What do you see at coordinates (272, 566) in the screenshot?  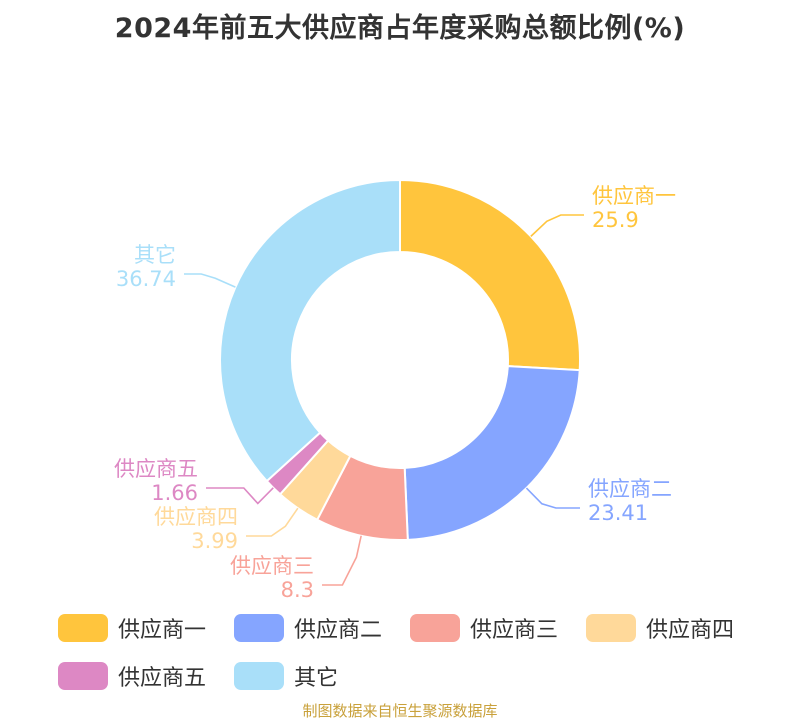 I see `slice-3-name-label: 供应商三` at bounding box center [272, 566].